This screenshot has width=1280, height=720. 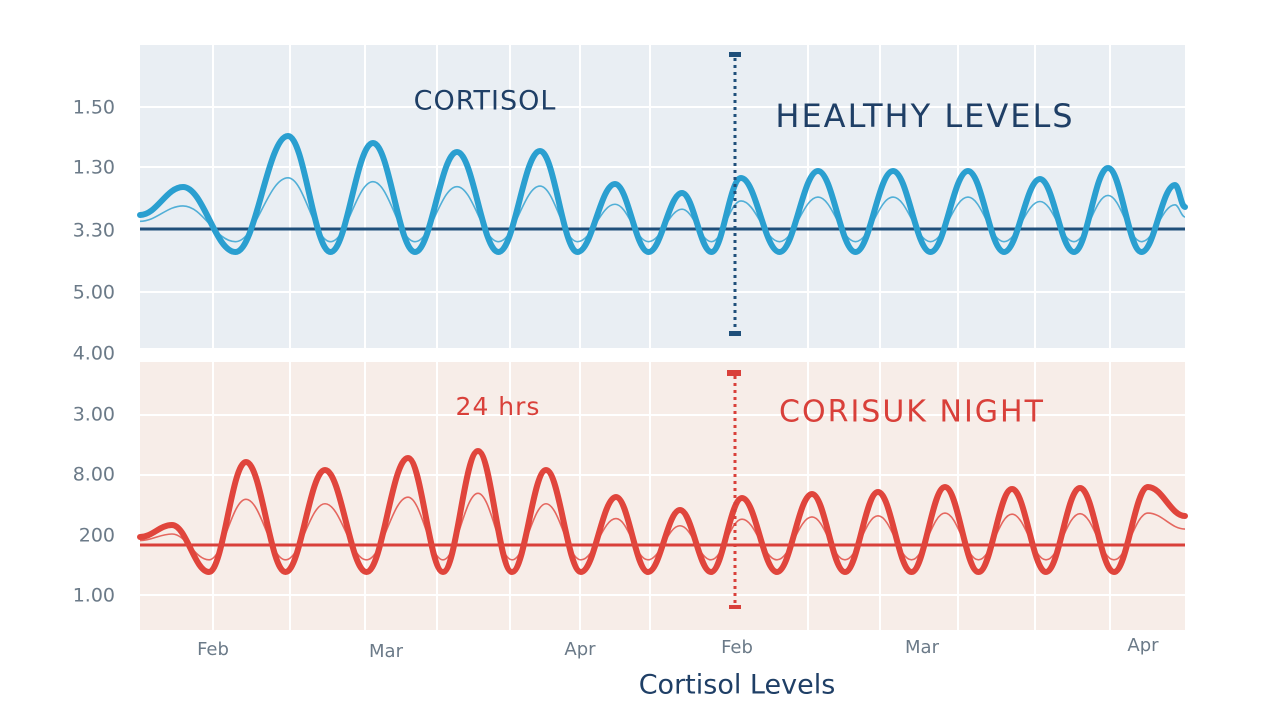 I want to click on panel-annotation: HEALTHY LEVELS, so click(x=924, y=116).